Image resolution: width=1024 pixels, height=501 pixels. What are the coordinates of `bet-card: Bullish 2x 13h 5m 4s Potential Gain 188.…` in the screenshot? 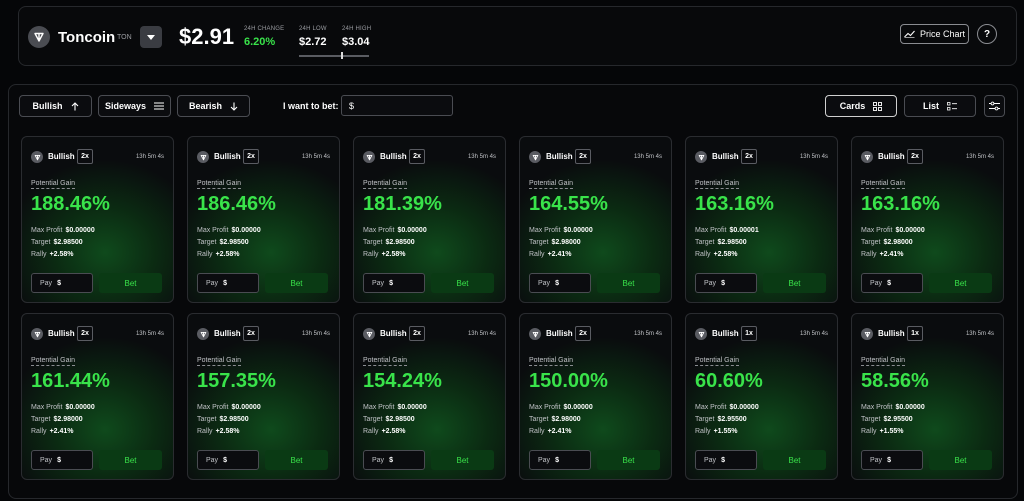 It's located at (97, 219).